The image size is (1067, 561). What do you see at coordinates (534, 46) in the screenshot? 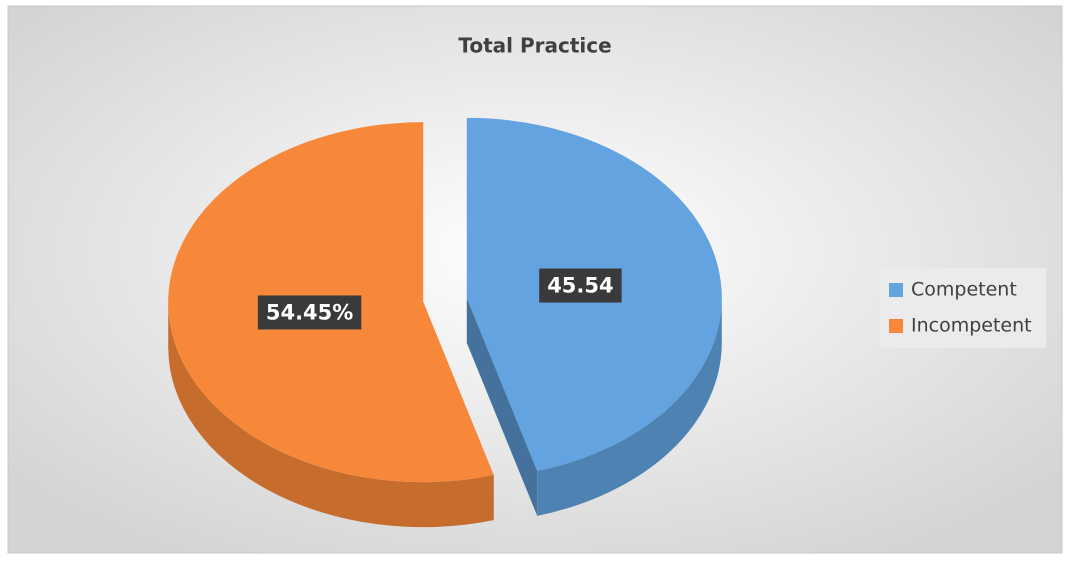
I see `chart-title: Total Practice` at bounding box center [534, 46].